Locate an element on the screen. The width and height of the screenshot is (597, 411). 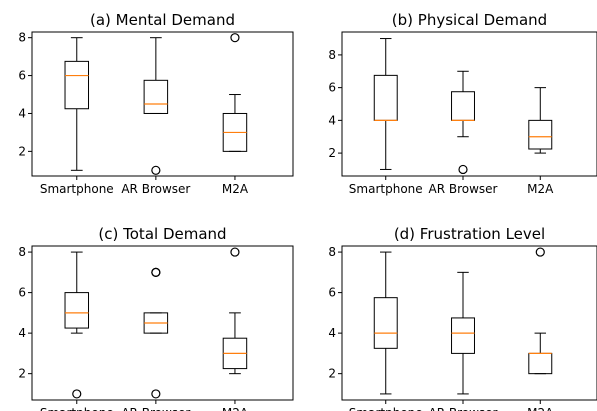
subplot-title: (c) Total Demand is located at coordinates (162, 234).